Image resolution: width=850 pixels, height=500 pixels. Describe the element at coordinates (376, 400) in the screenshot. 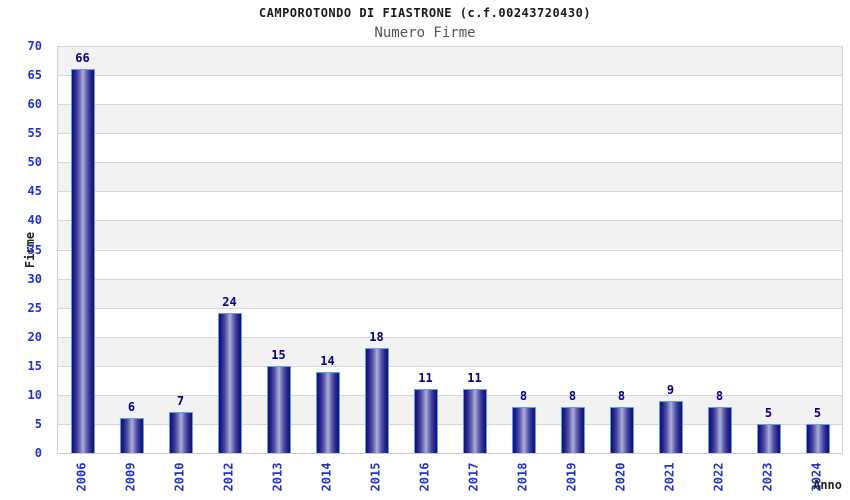

I see `bar-2015` at that location.